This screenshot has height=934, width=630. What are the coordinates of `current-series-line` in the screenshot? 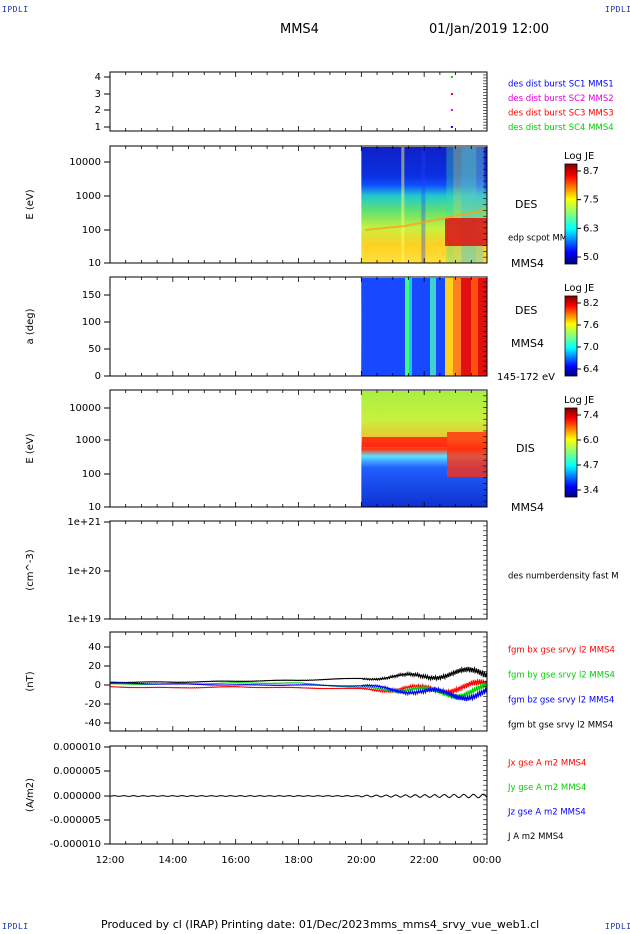 It's located at (298, 796).